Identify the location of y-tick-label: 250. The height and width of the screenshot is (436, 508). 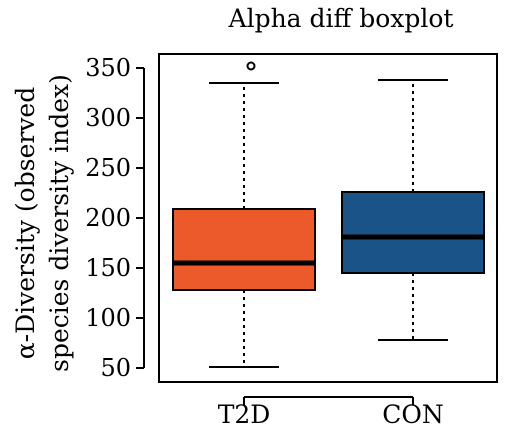
(108, 168).